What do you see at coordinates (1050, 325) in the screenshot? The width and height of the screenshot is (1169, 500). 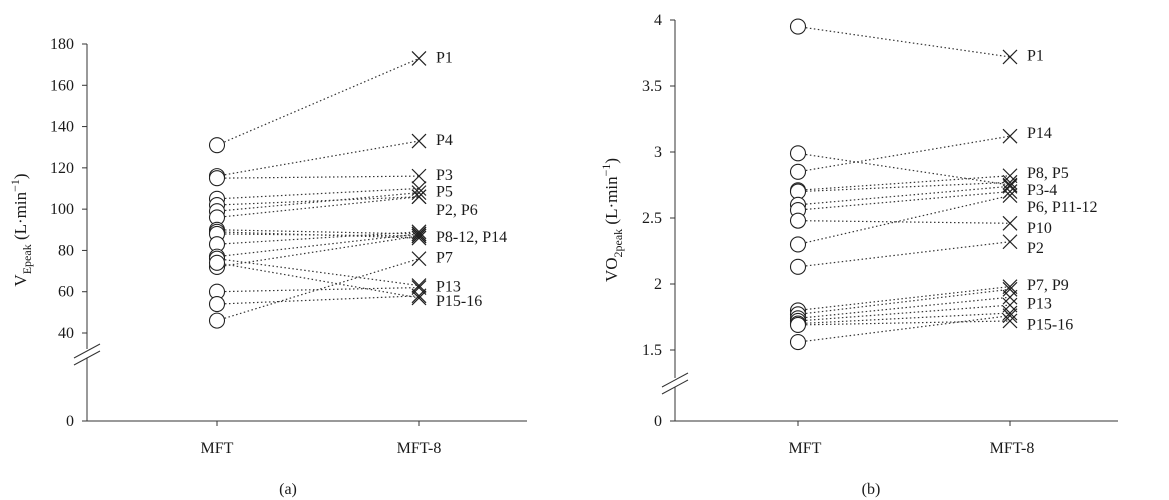 I see `panel-b-participant-label: P15-16` at bounding box center [1050, 325].